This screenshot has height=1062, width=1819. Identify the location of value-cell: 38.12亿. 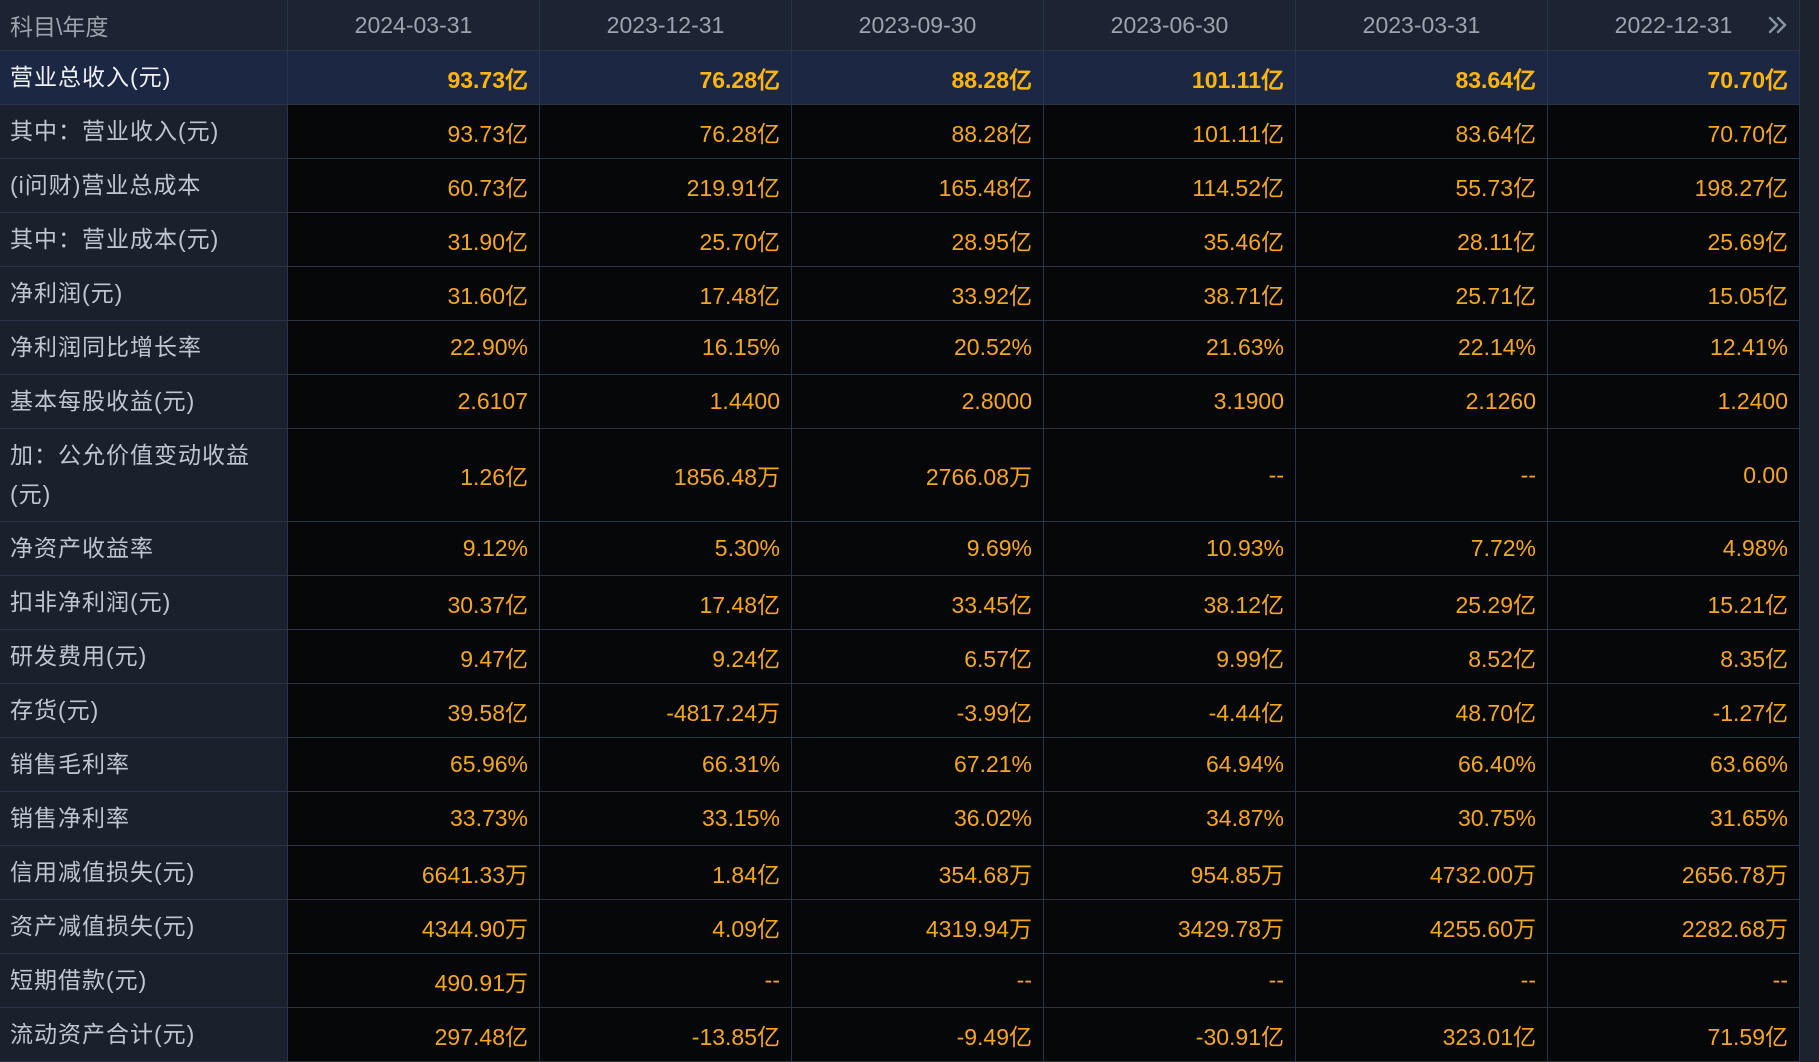
(1170, 603).